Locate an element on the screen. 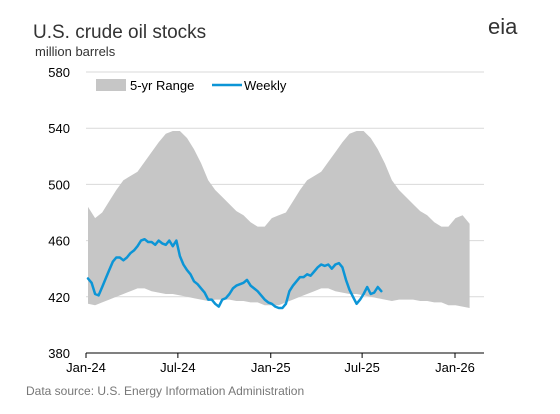  y-tick-label-420: 420 is located at coordinates (59, 297).